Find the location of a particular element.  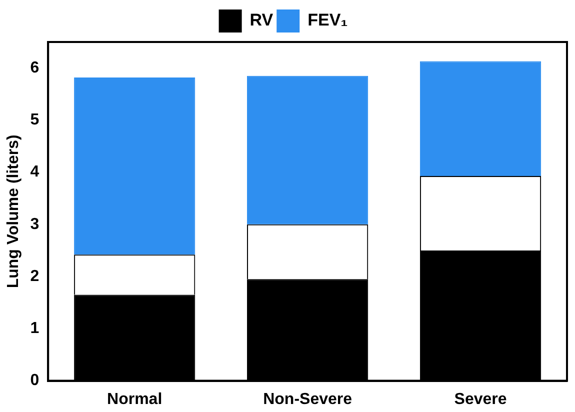

y-tick-label: 6 is located at coordinates (35, 67).